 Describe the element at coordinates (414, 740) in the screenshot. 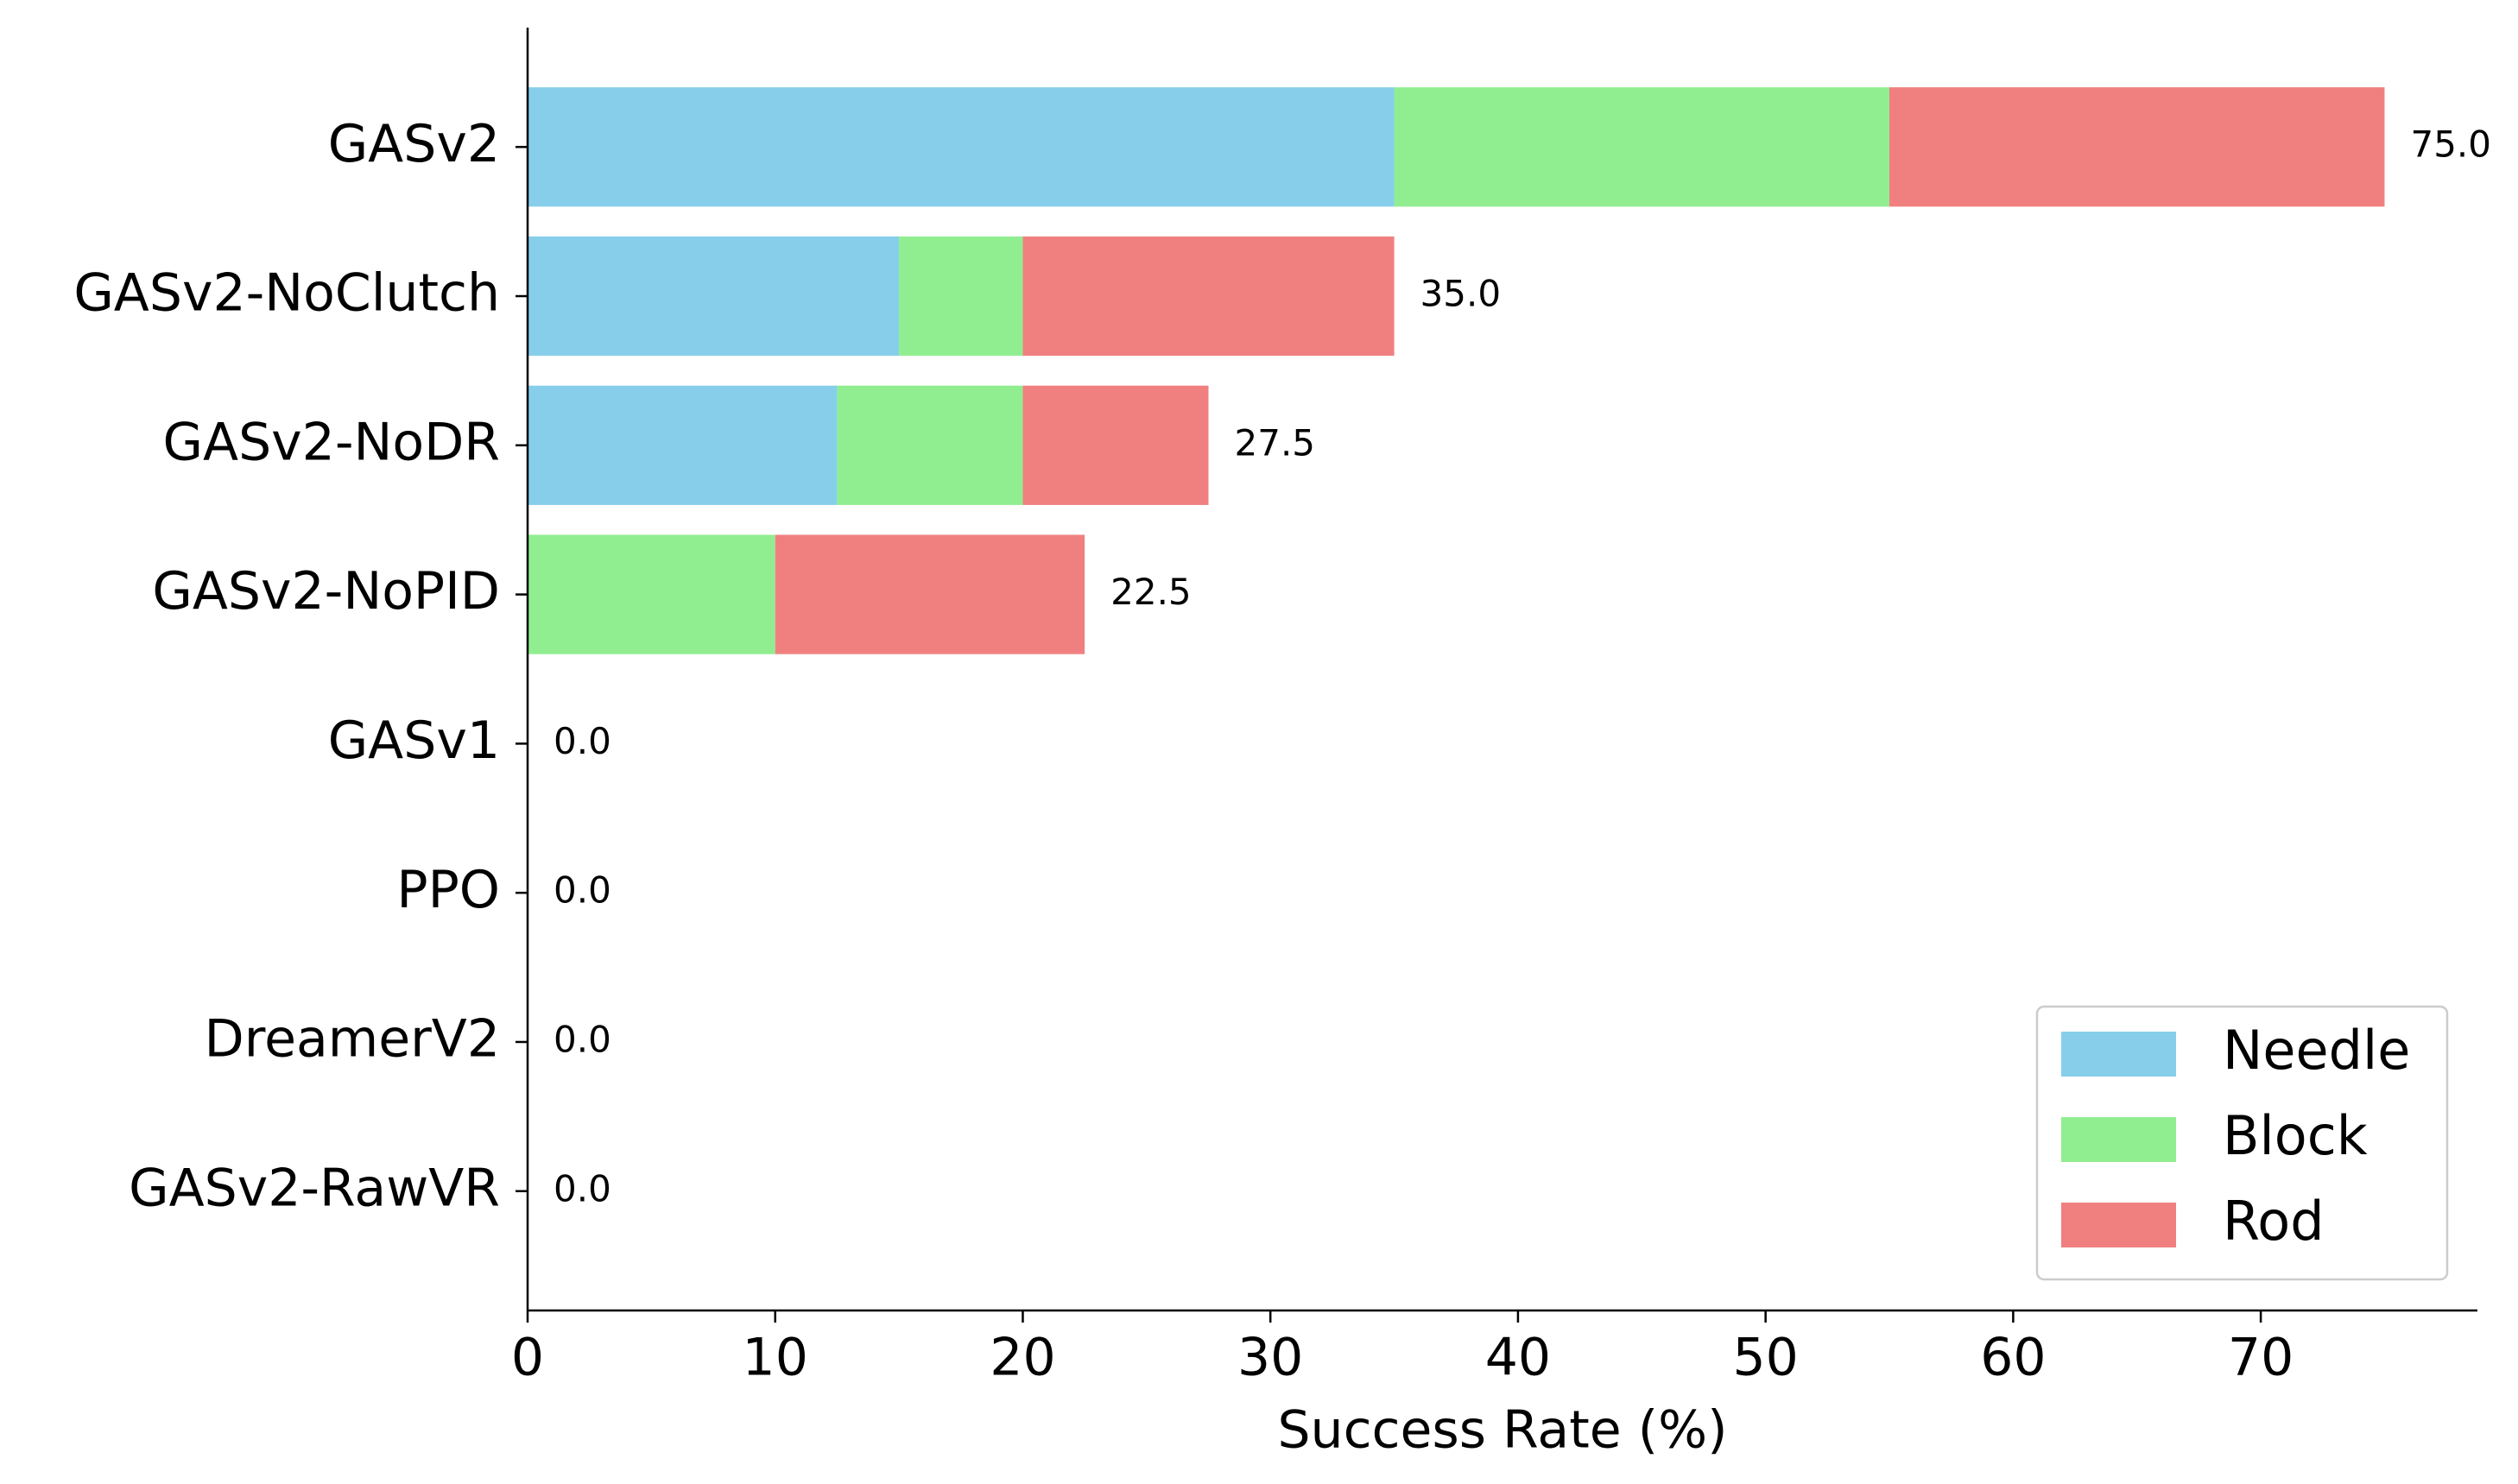

I see `y-tick-label: GASv1` at that location.